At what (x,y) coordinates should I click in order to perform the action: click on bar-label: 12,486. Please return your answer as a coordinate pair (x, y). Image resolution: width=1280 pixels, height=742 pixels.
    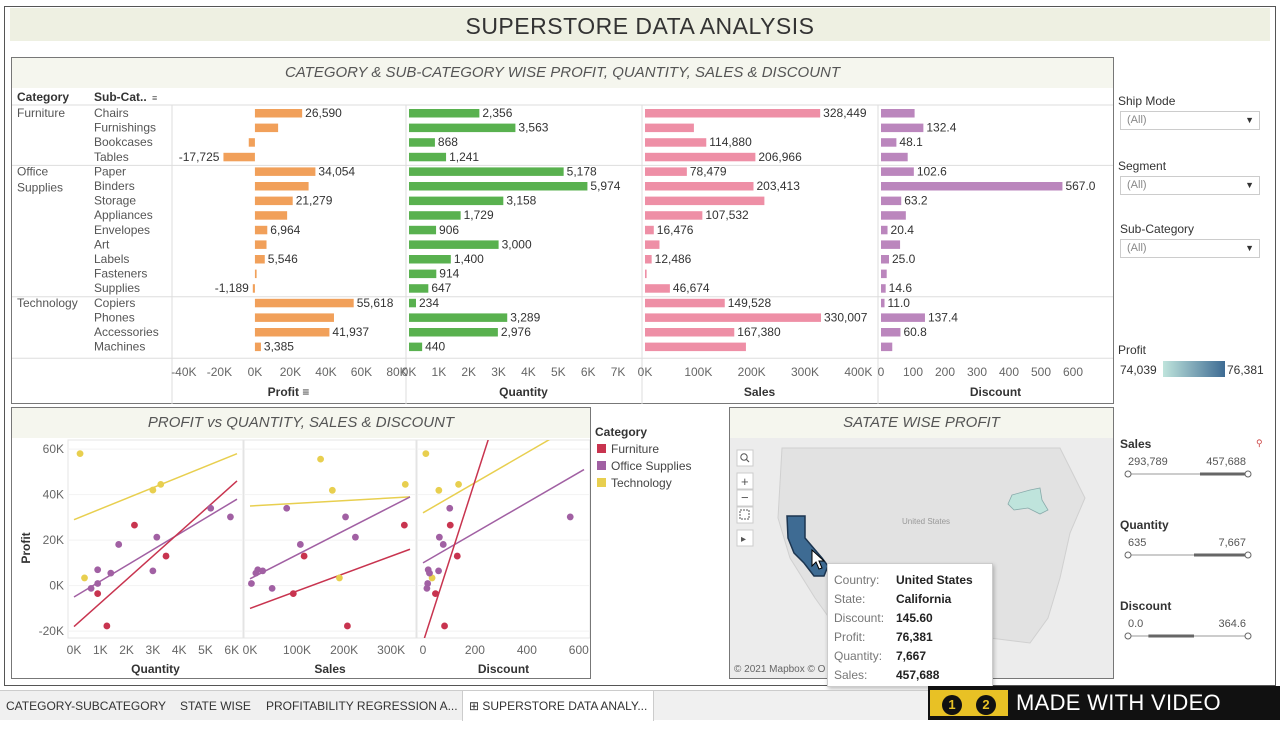
    Looking at the image, I should click on (673, 259).